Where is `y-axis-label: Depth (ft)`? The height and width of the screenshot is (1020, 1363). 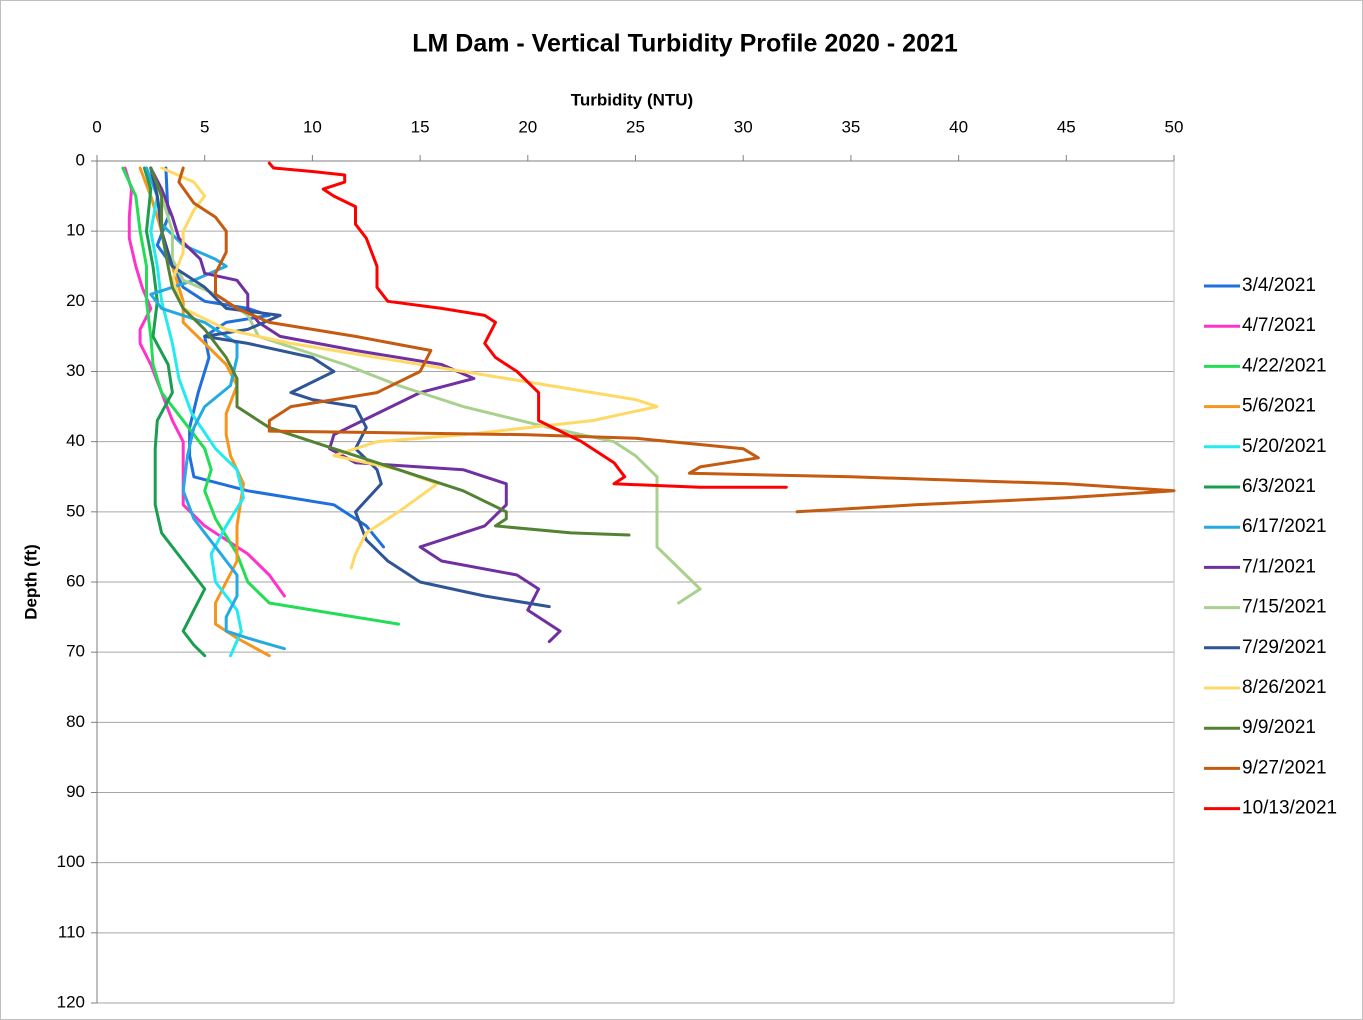
y-axis-label: Depth (ft) is located at coordinates (30, 582).